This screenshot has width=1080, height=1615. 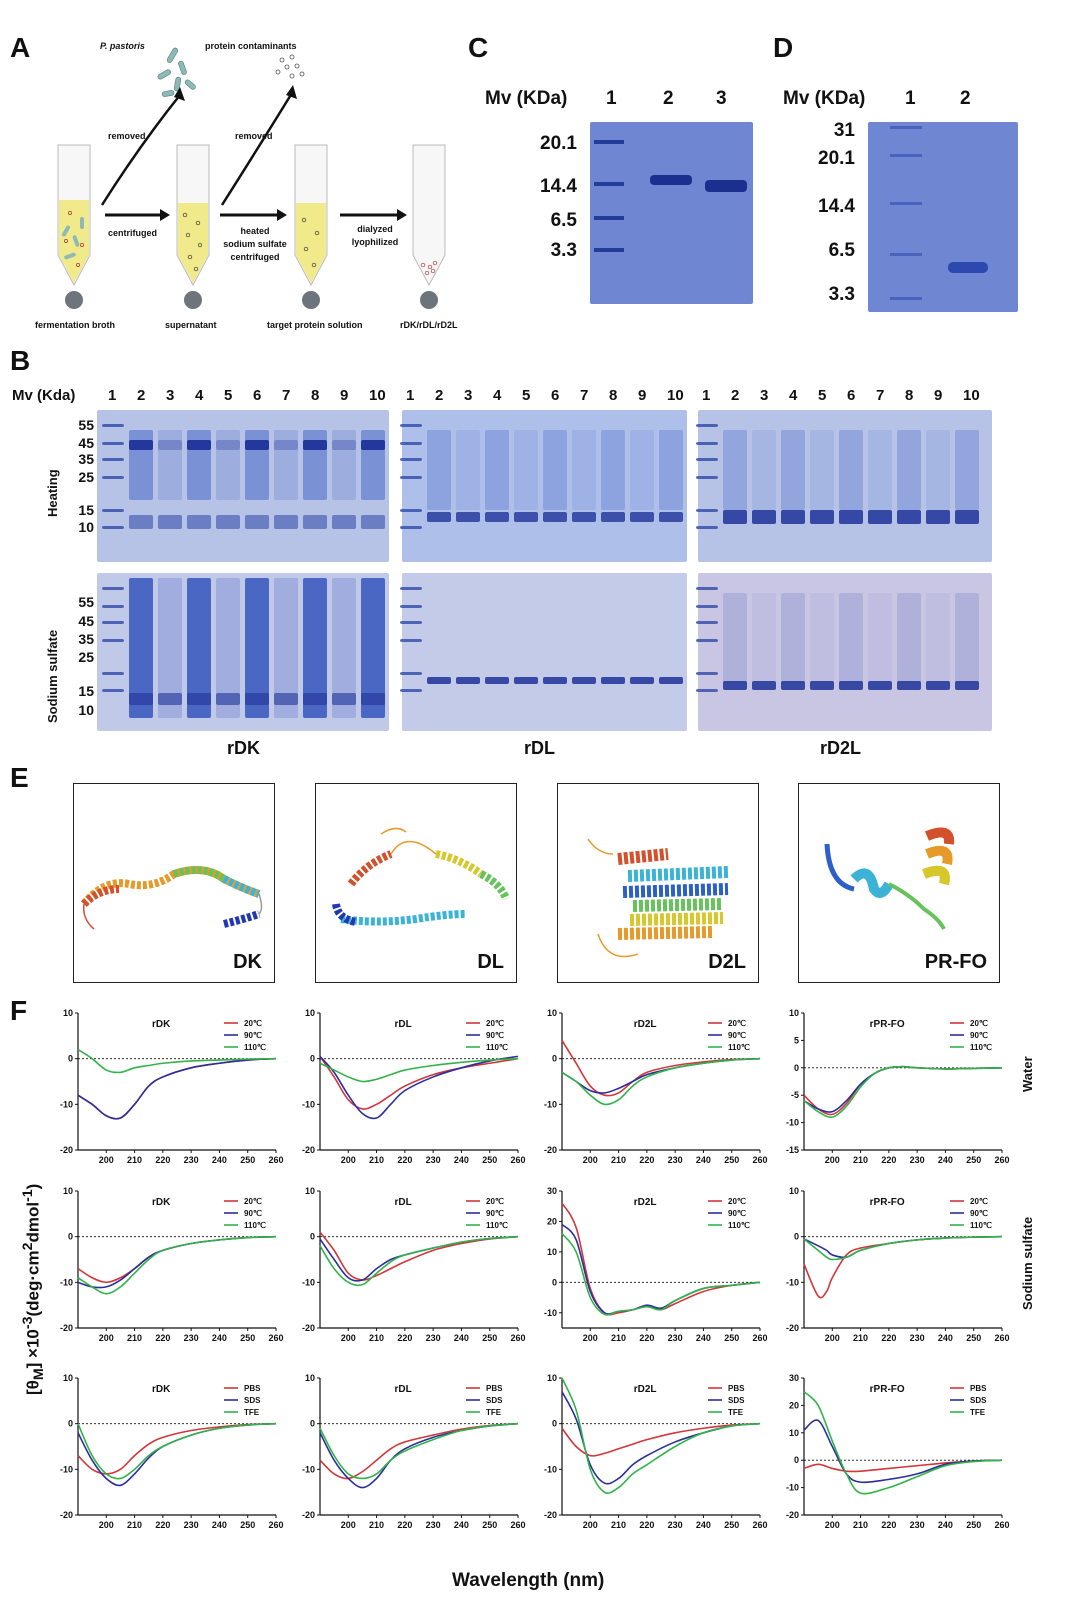 What do you see at coordinates (824, 98) in the screenshot?
I see `mv-label-d: Mv (KDa)` at bounding box center [824, 98].